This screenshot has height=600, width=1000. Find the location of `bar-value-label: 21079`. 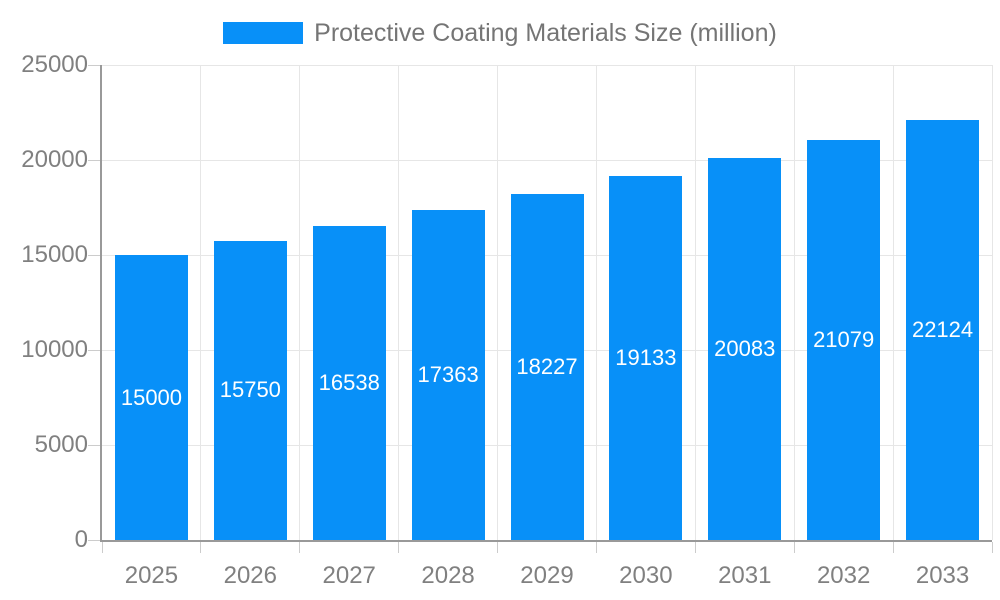

bar-value-label: 21079 is located at coordinates (844, 339).